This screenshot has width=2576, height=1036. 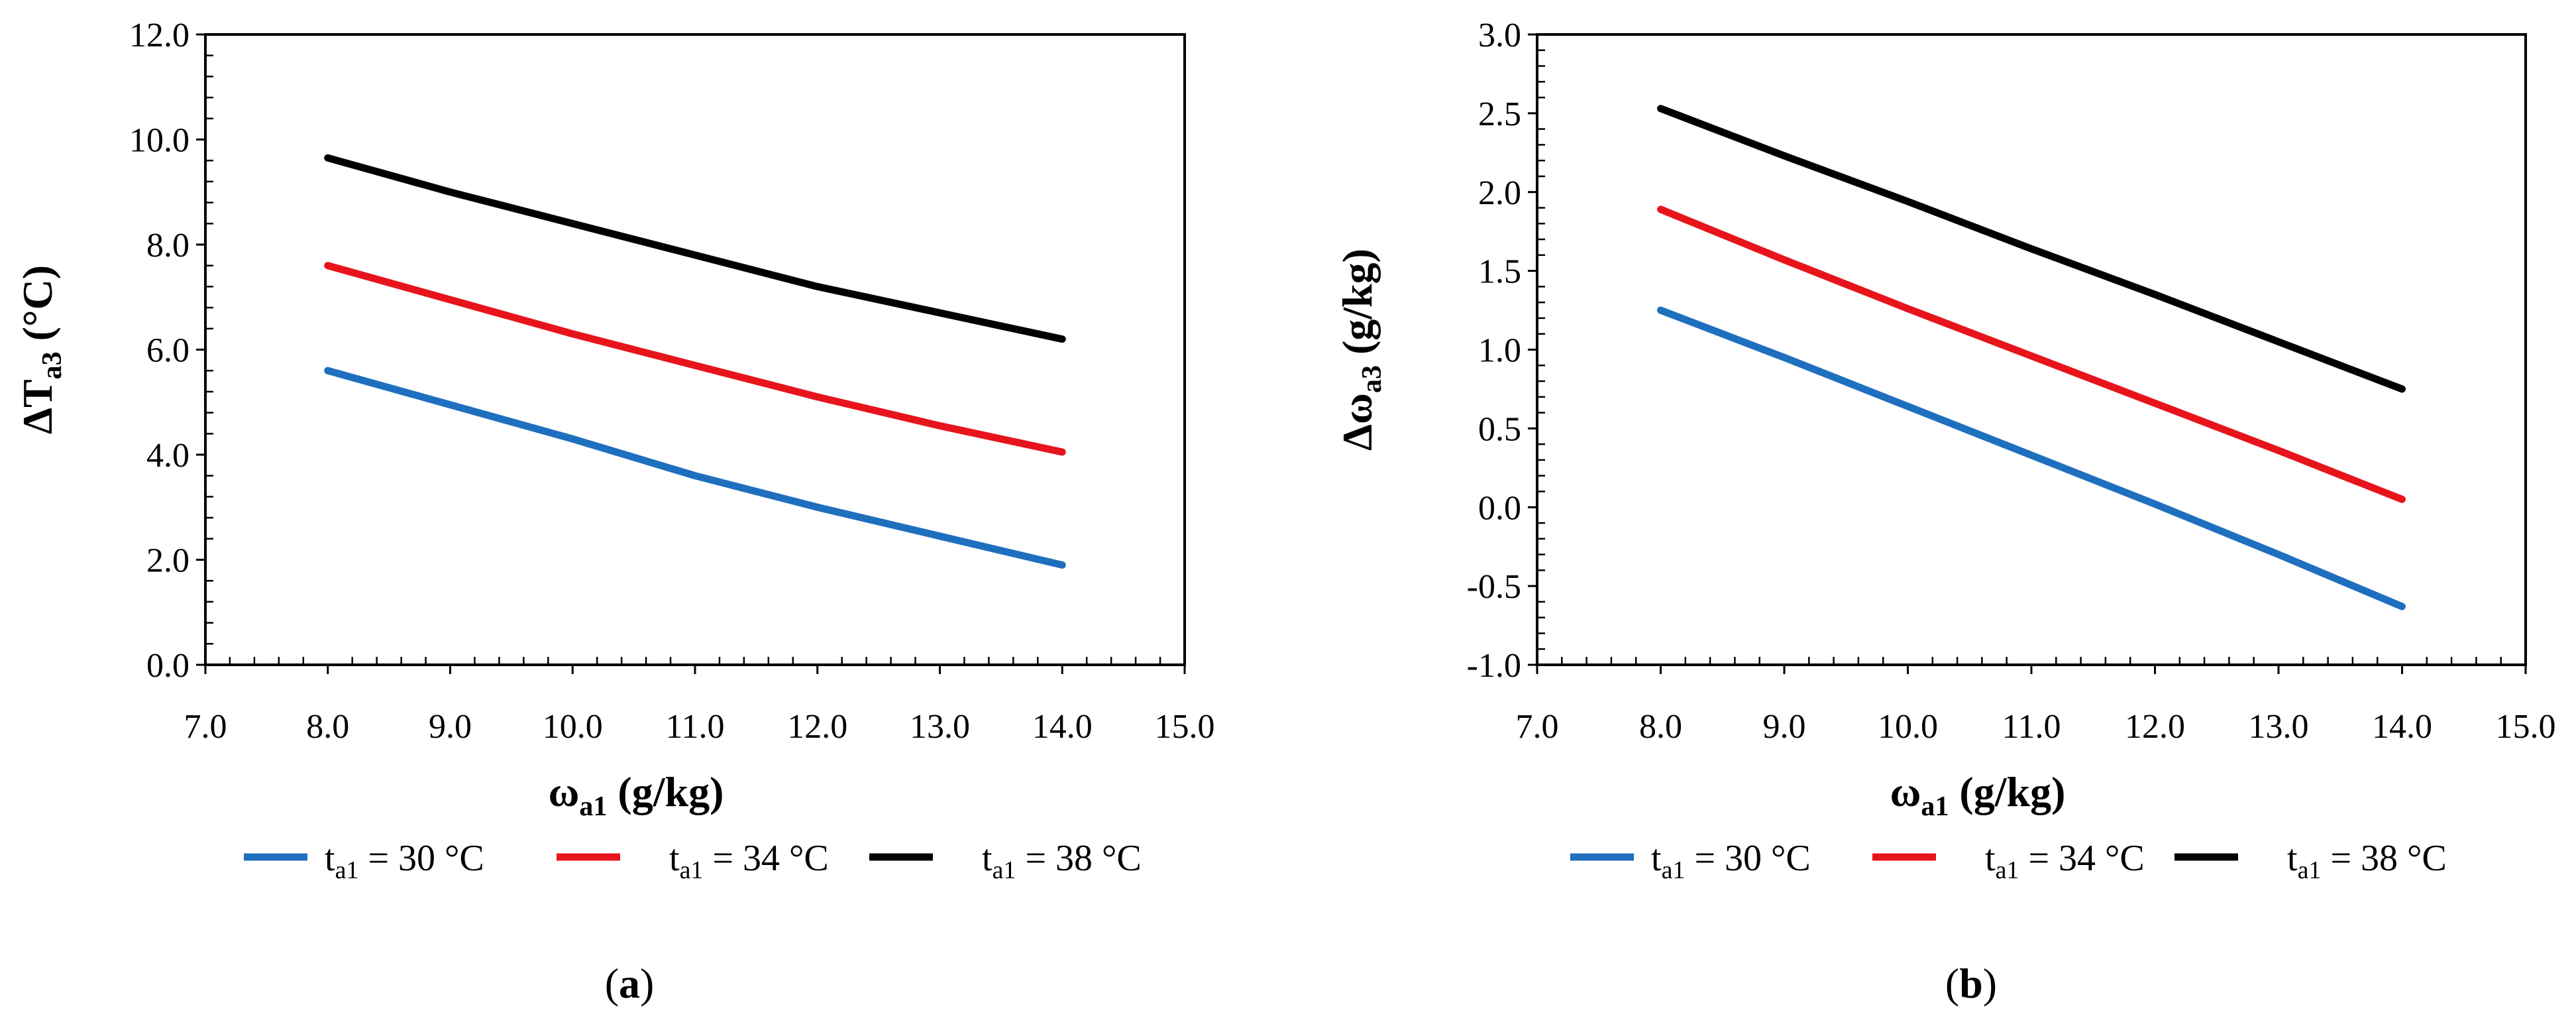 I want to click on panel-label: (a), so click(x=630, y=983).